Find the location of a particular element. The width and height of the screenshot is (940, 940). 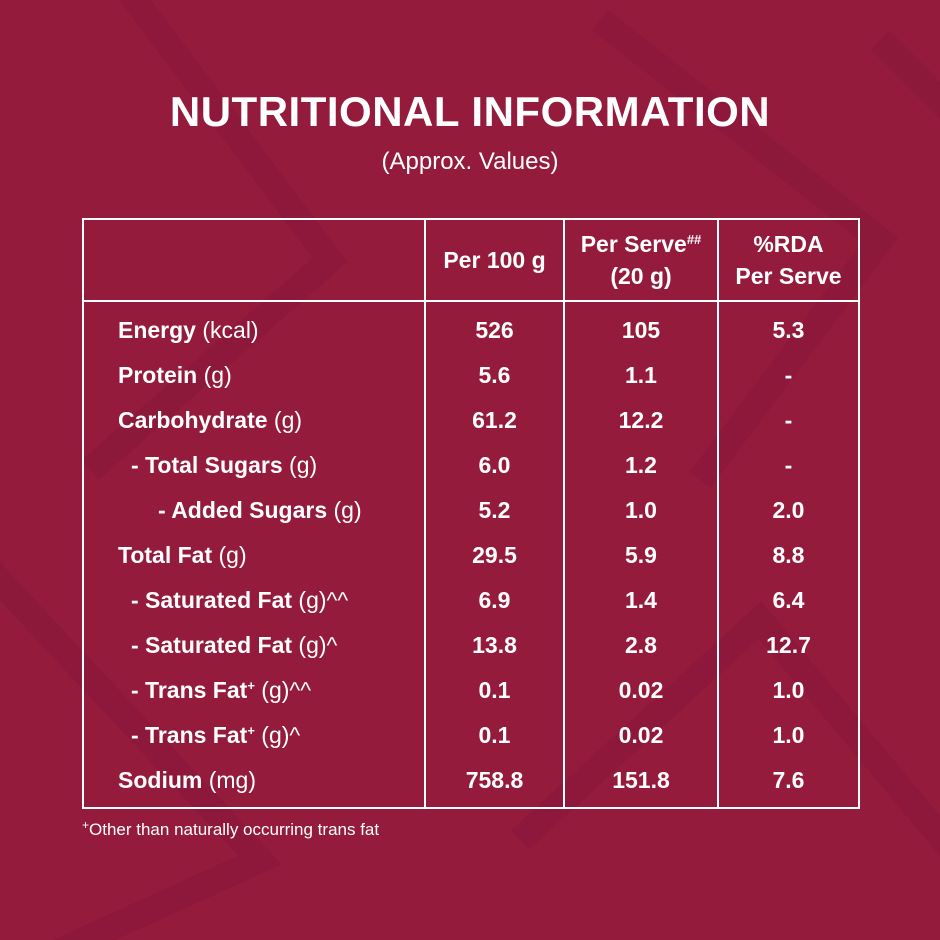

table-row-trans-fat-1: - Trans Fat+ (g)^^ 0.1 0.02 1.0 is located at coordinates (471, 690).